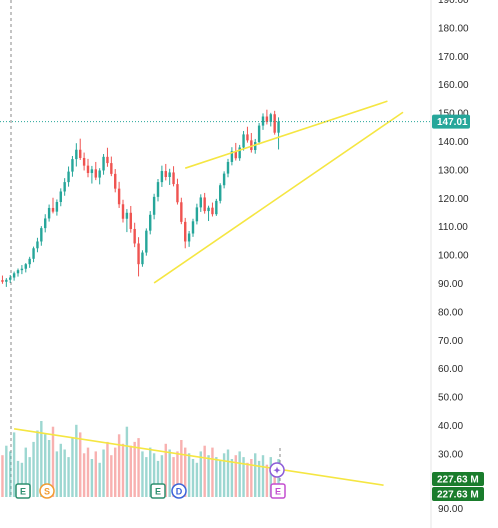 This screenshot has width=498, height=528. I want to click on upcoming-earnings-icon: E, so click(278, 492).